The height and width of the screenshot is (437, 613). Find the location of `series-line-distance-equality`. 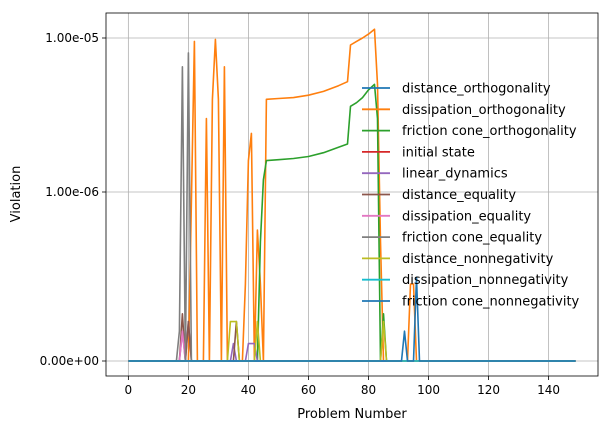

series-line-distance-equality is located at coordinates (352, 337).